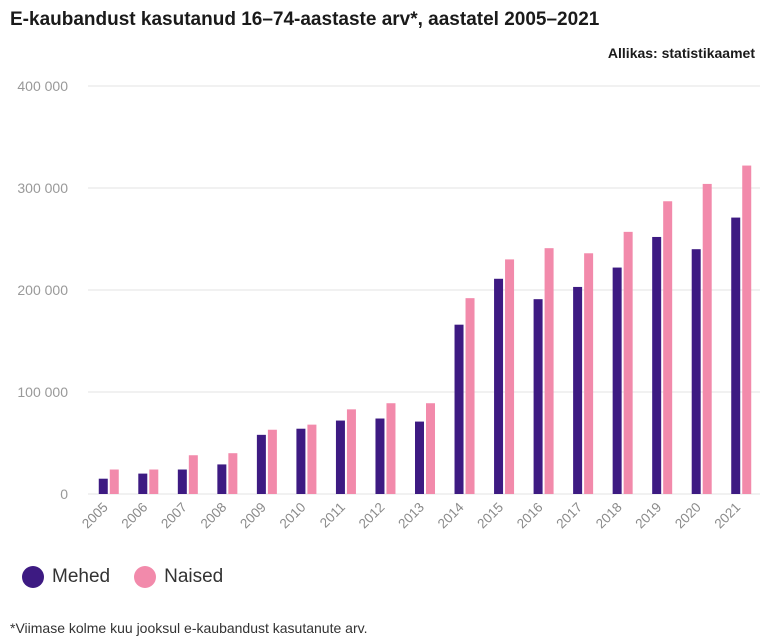 This screenshot has width=768, height=640. Describe the element at coordinates (681, 53) in the screenshot. I see `source-label: Allikas: statistikaamet` at that location.